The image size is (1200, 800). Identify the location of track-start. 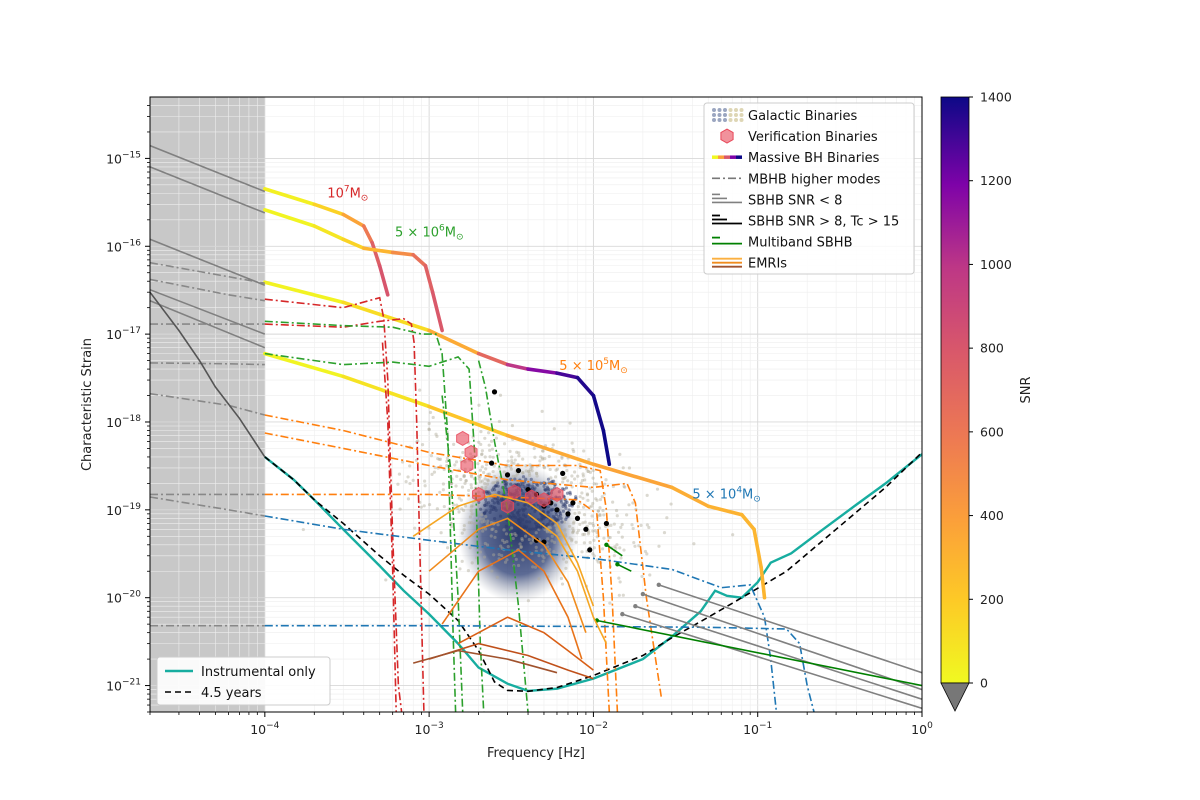
(635, 606).